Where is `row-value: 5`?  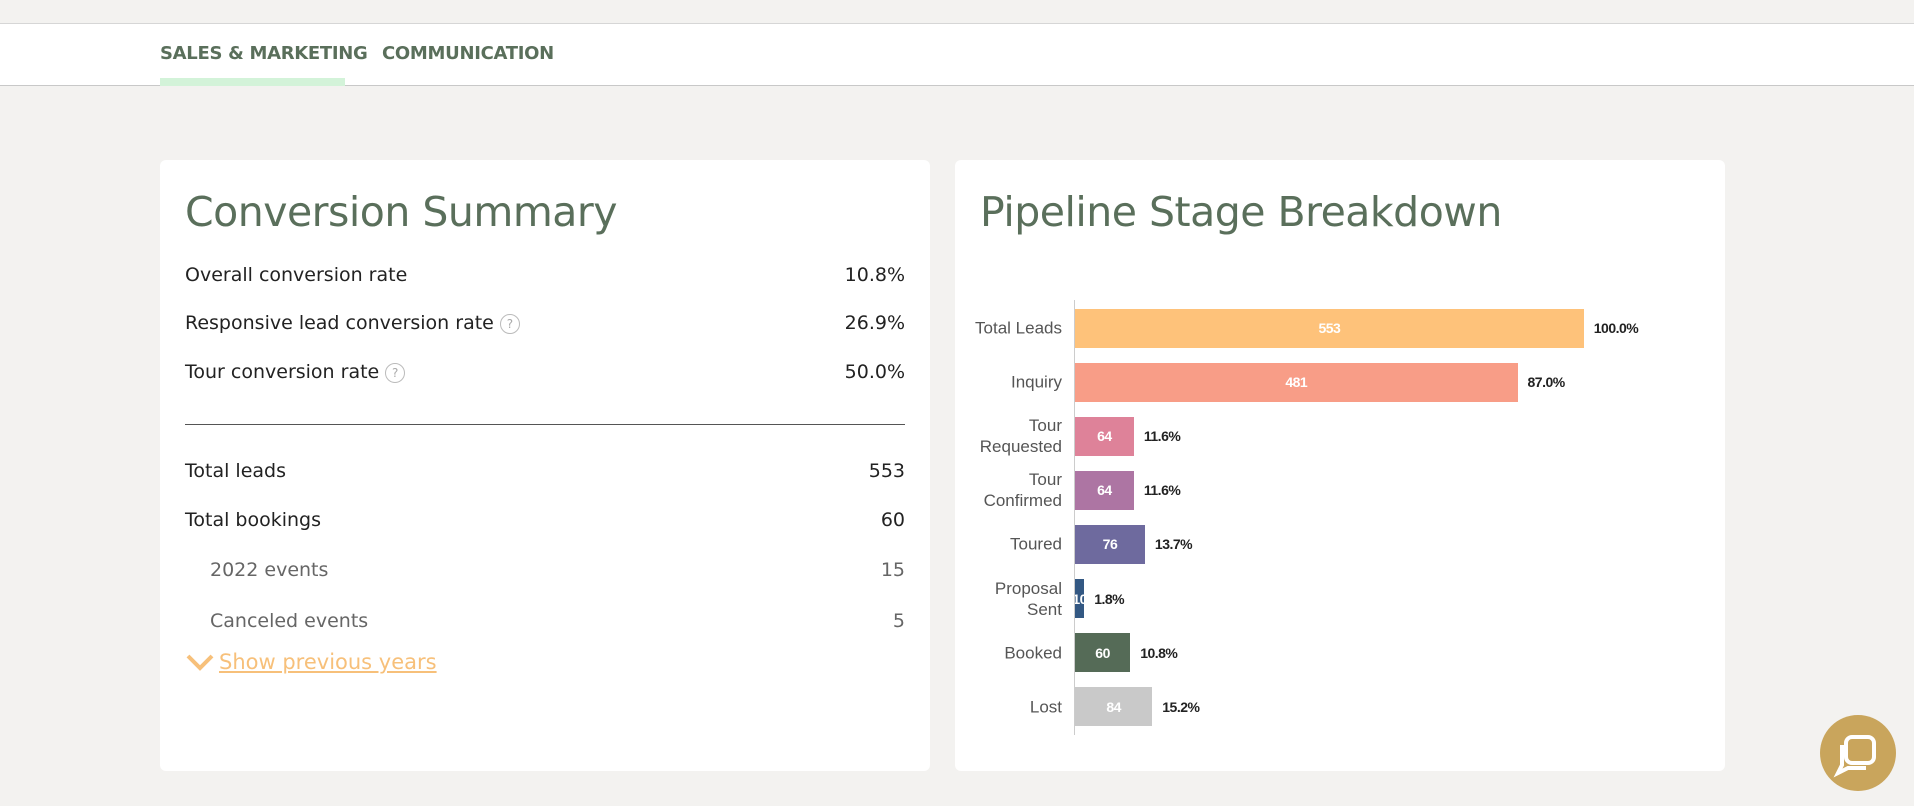 row-value: 5 is located at coordinates (898, 621).